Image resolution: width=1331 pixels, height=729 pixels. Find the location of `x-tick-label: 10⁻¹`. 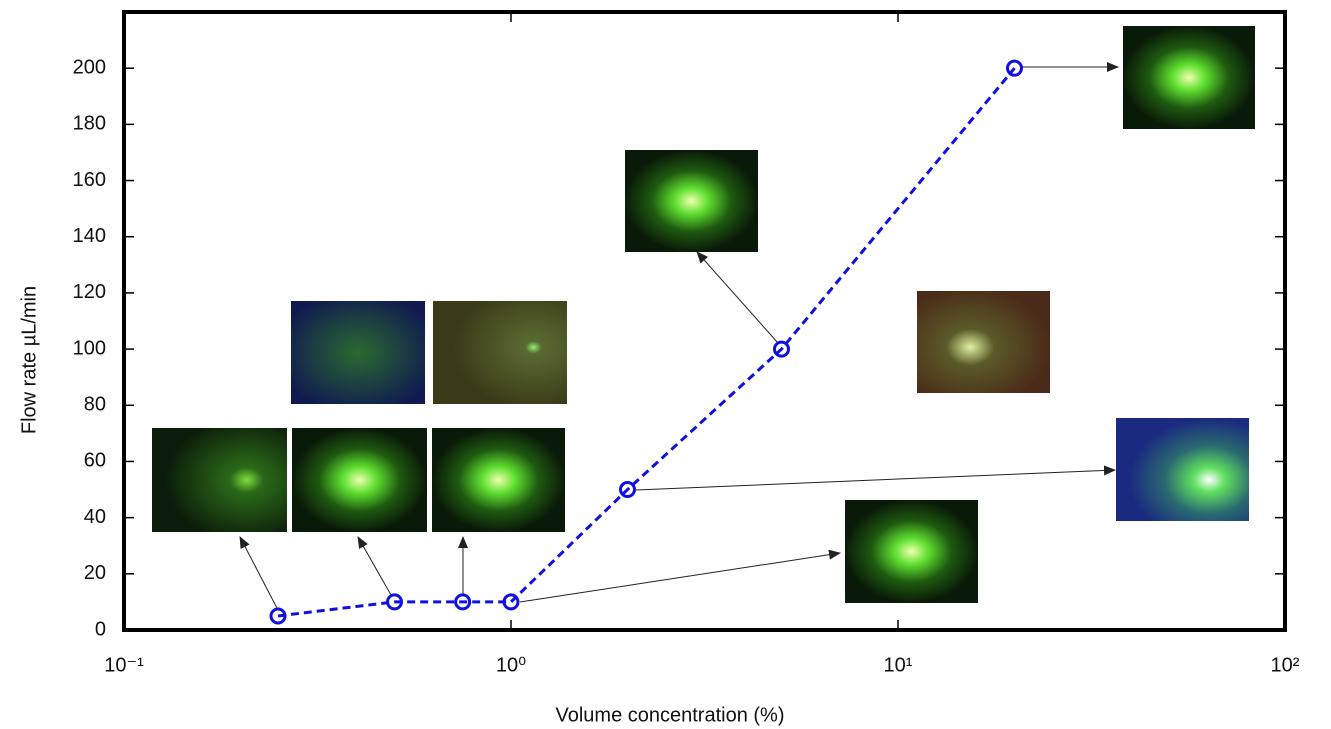

x-tick-label: 10⁻¹ is located at coordinates (124, 665).